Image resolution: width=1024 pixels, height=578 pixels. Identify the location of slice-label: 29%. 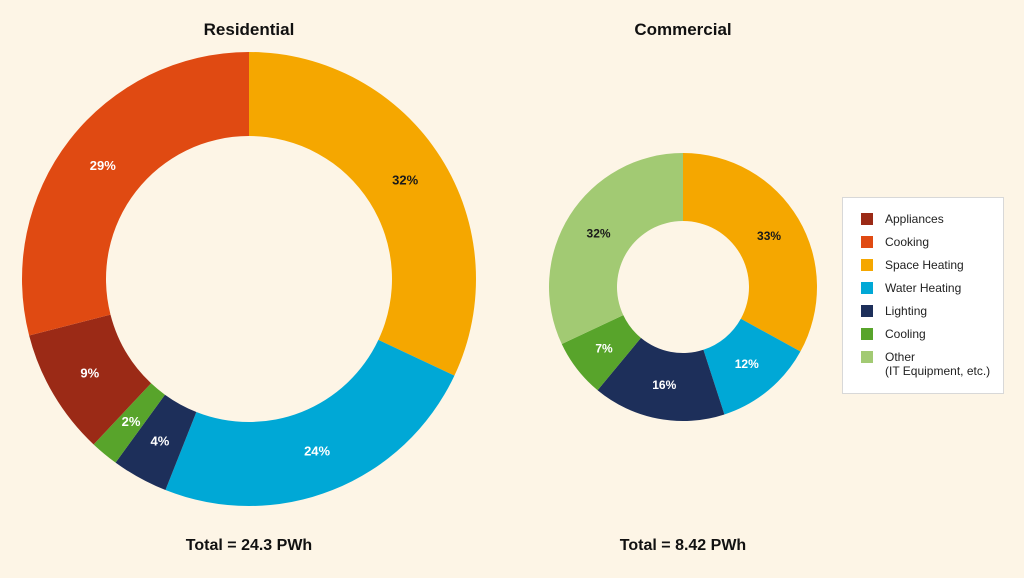
(103, 165).